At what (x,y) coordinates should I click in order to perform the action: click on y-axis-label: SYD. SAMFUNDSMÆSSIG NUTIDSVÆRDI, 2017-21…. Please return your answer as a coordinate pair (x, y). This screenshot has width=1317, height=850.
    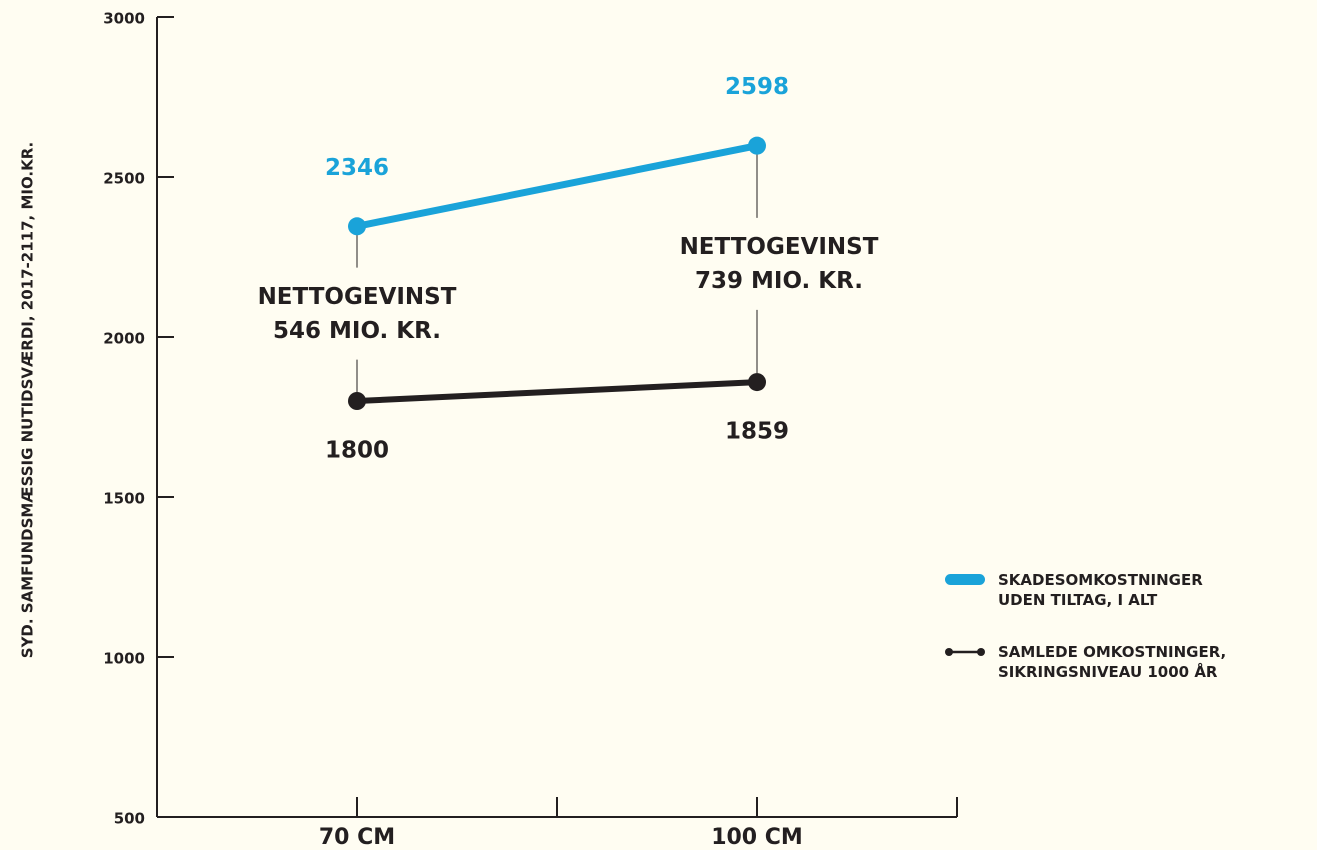
    Looking at the image, I should click on (28, 400).